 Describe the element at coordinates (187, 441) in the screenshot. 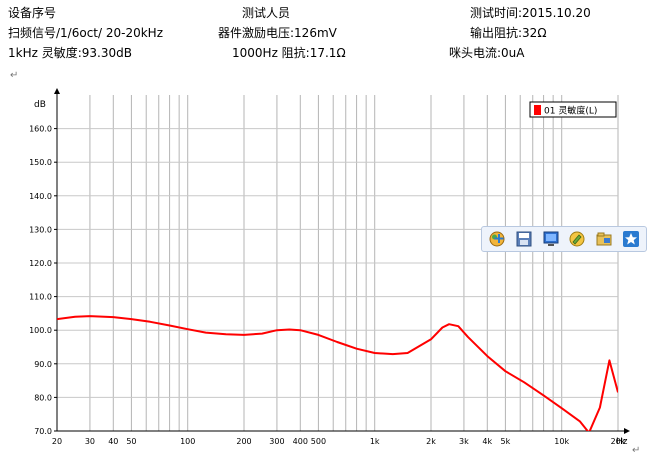

I see `x-tick-label: 100` at that location.